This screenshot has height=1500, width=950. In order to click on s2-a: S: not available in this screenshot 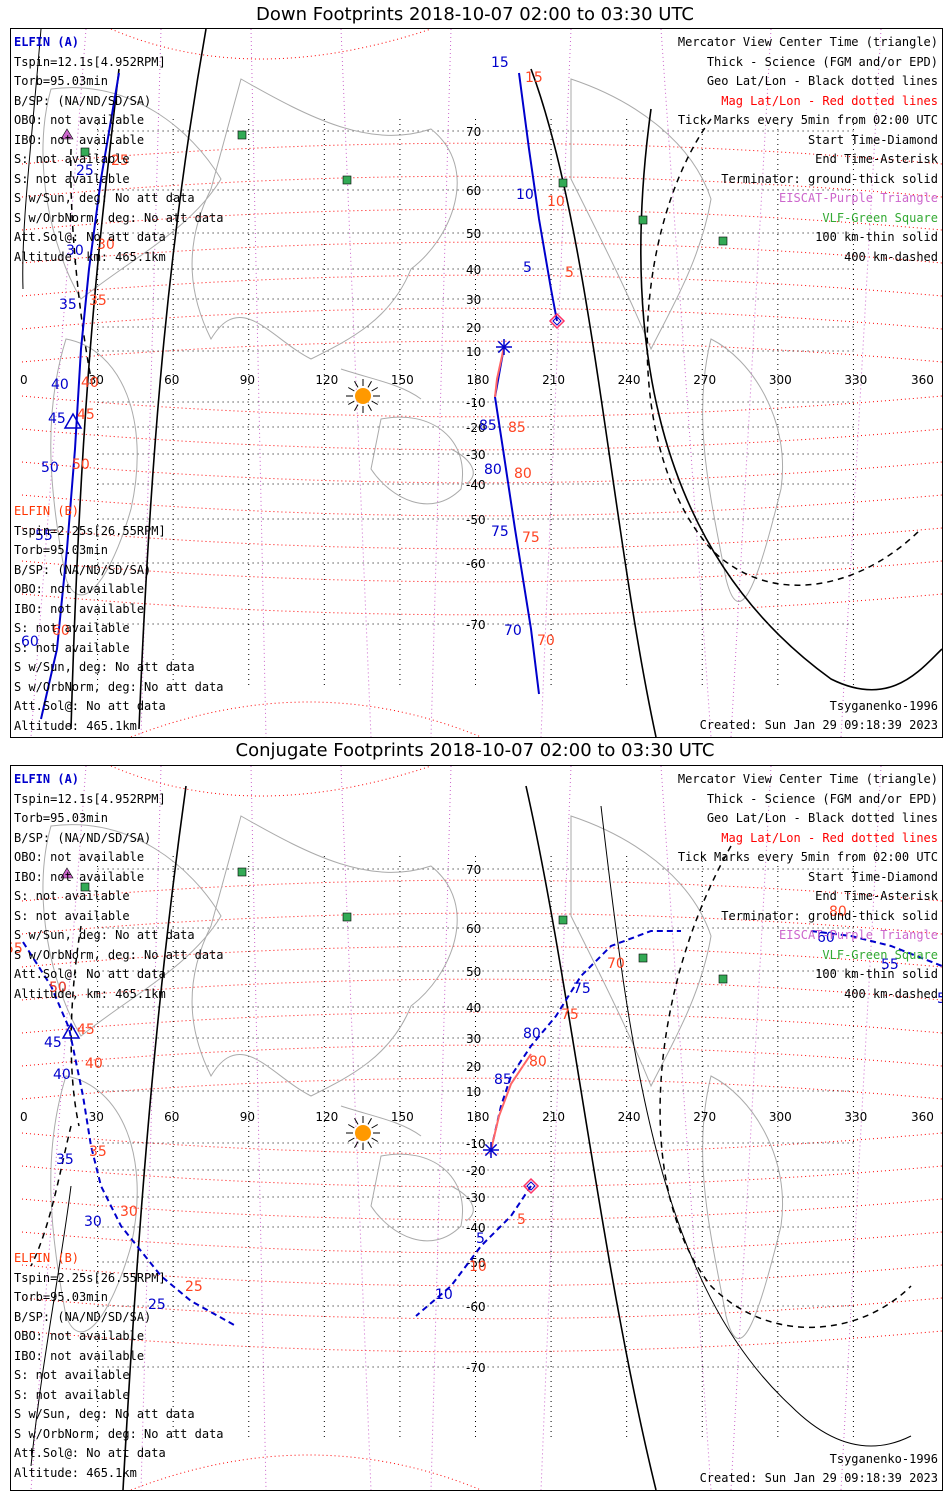, I will do `click(72, 915)`.